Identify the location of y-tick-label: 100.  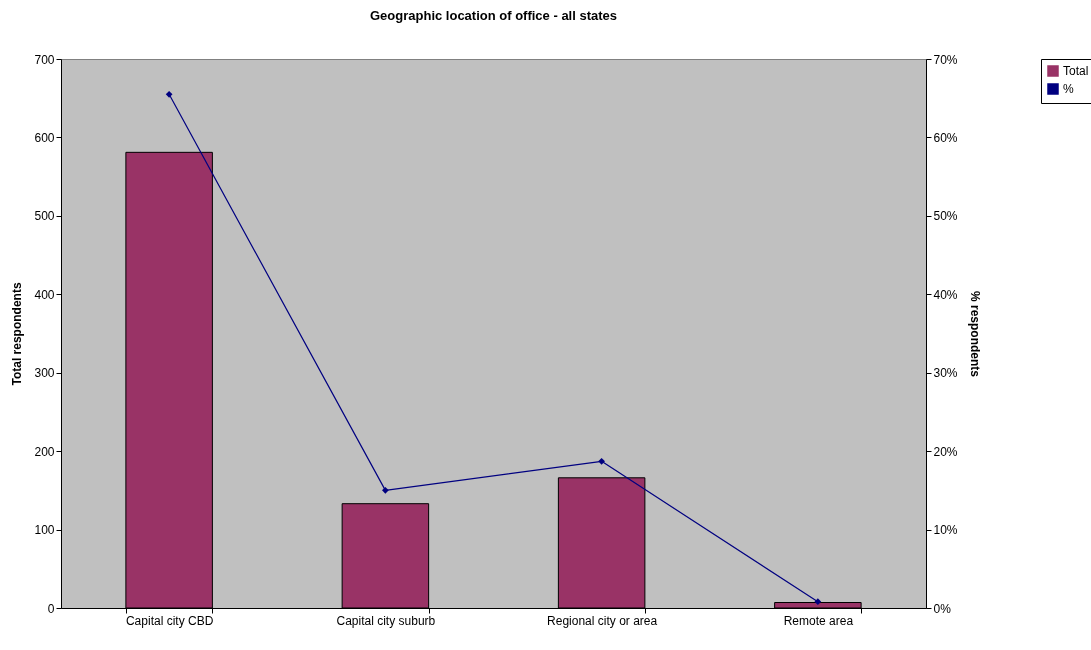
(44, 530).